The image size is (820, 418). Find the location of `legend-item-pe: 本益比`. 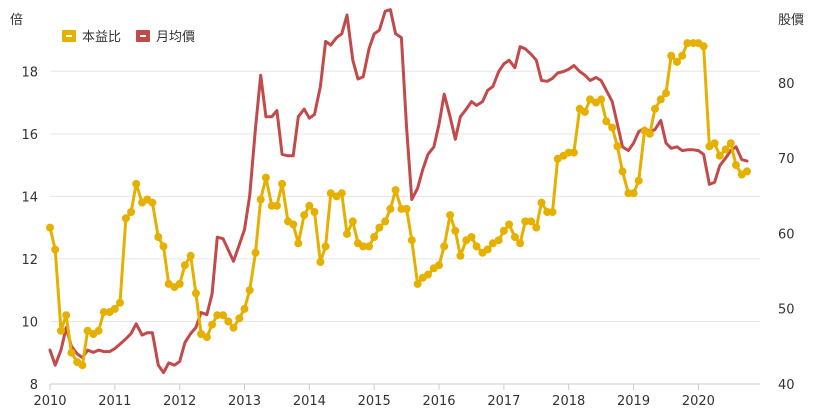

legend-item-pe: 本益比 is located at coordinates (91, 37).